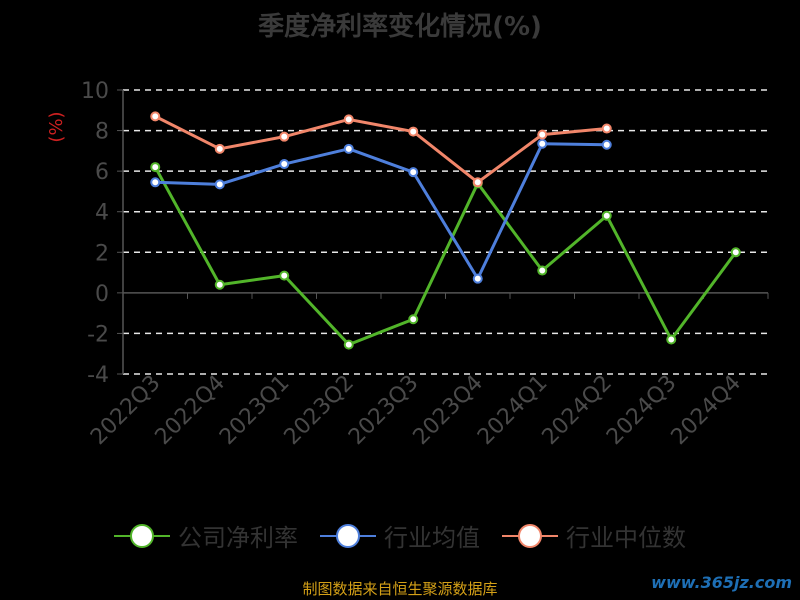 The width and height of the screenshot is (800, 600). I want to click on x-tick-label: 2023Q1, so click(254, 410).